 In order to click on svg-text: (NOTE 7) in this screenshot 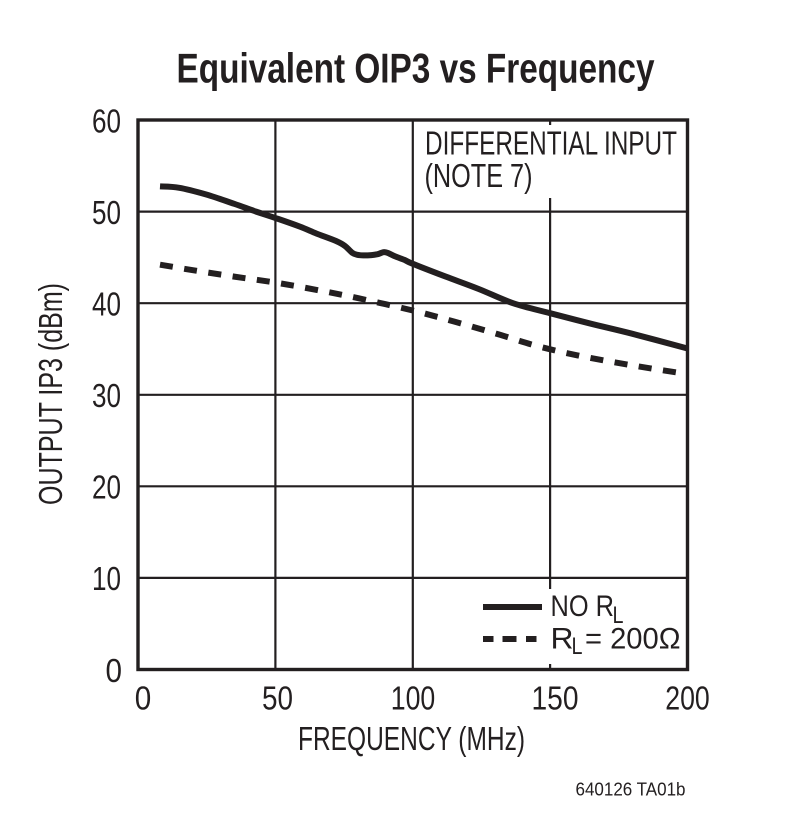, I will do `click(479, 175)`.